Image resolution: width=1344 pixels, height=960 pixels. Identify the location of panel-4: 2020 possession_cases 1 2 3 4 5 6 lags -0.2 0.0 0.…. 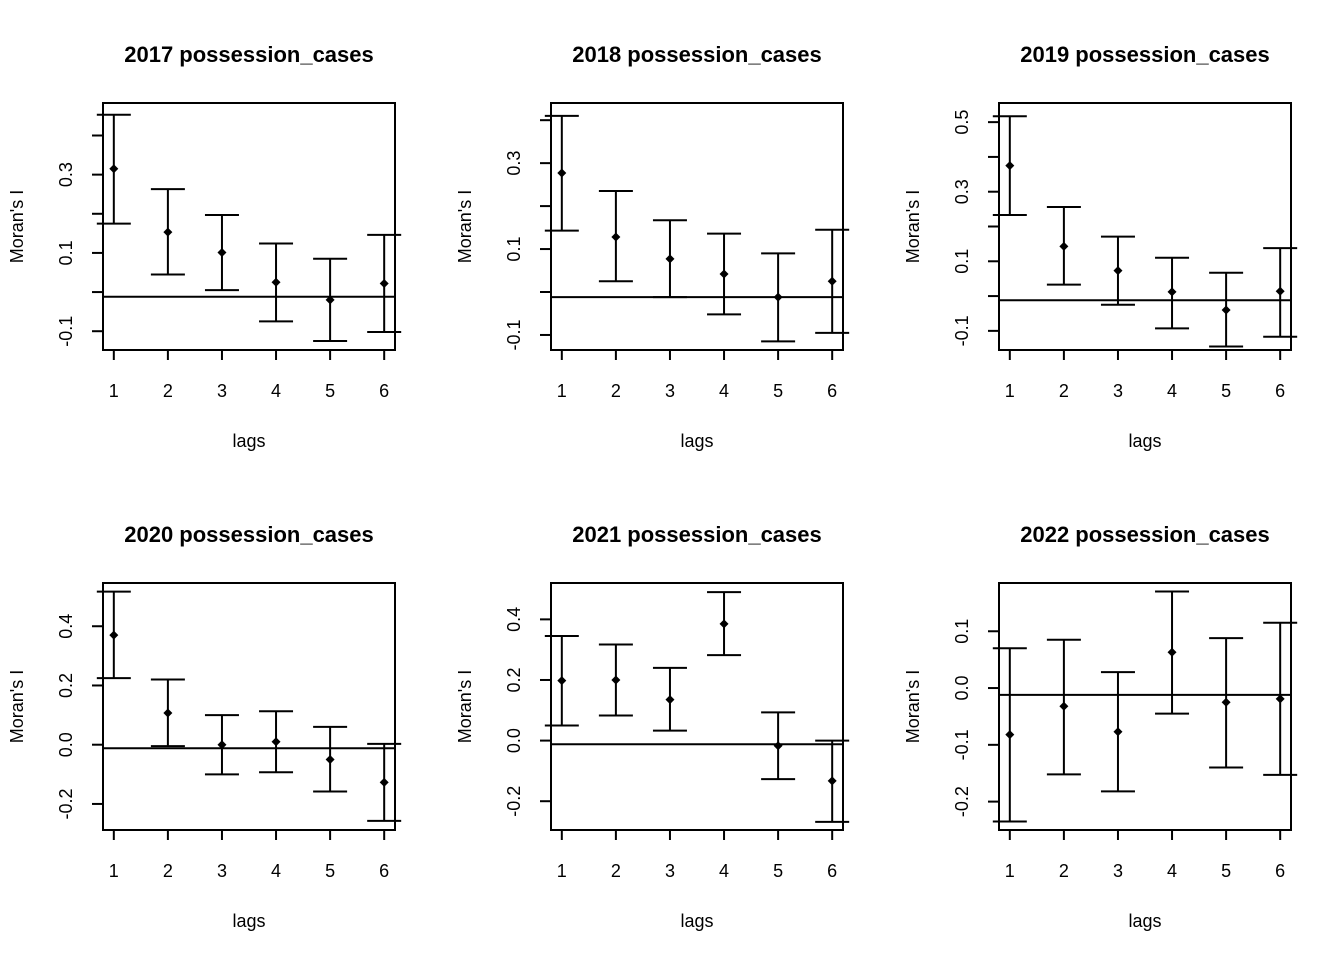
(204, 726).